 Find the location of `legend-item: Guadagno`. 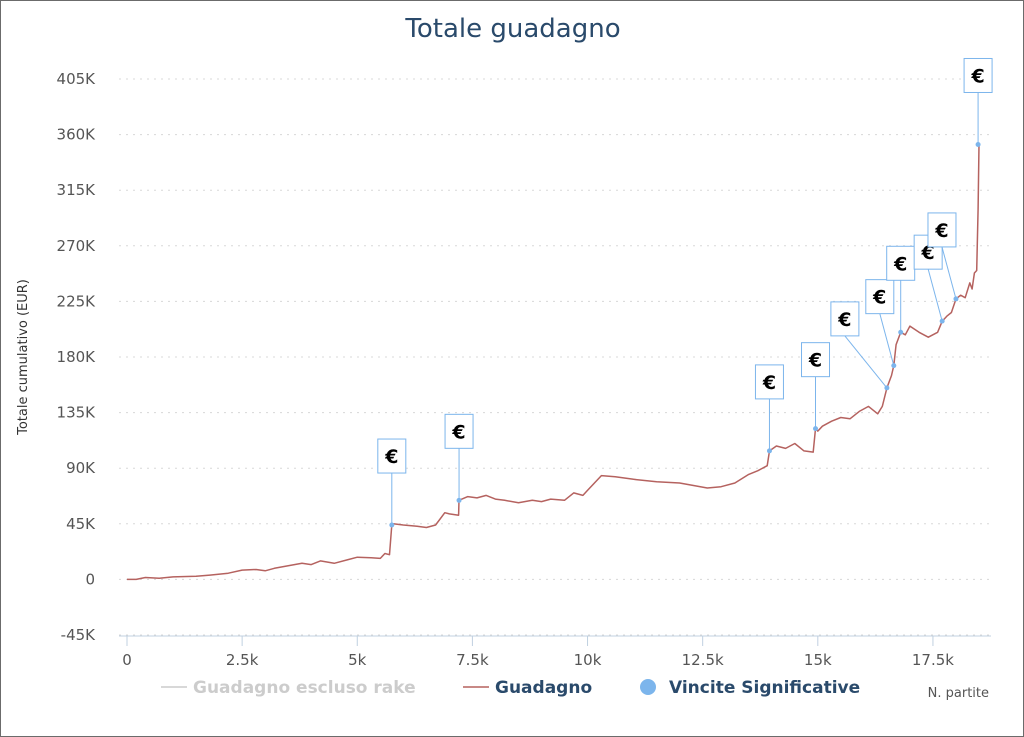

legend-item: Guadagno is located at coordinates (527, 688).